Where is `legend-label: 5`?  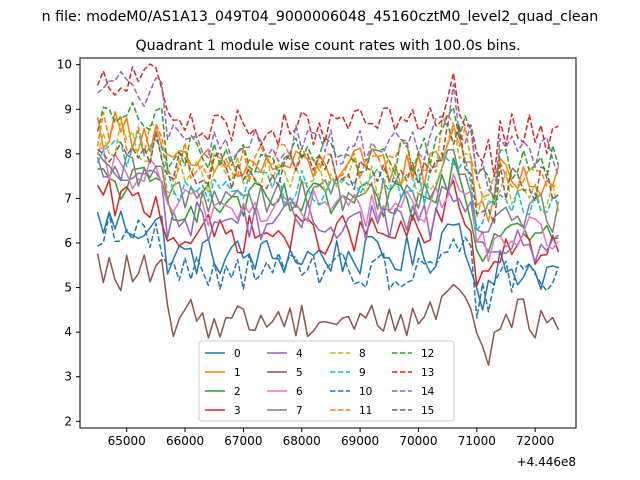 legend-label: 5 is located at coordinates (299, 373).